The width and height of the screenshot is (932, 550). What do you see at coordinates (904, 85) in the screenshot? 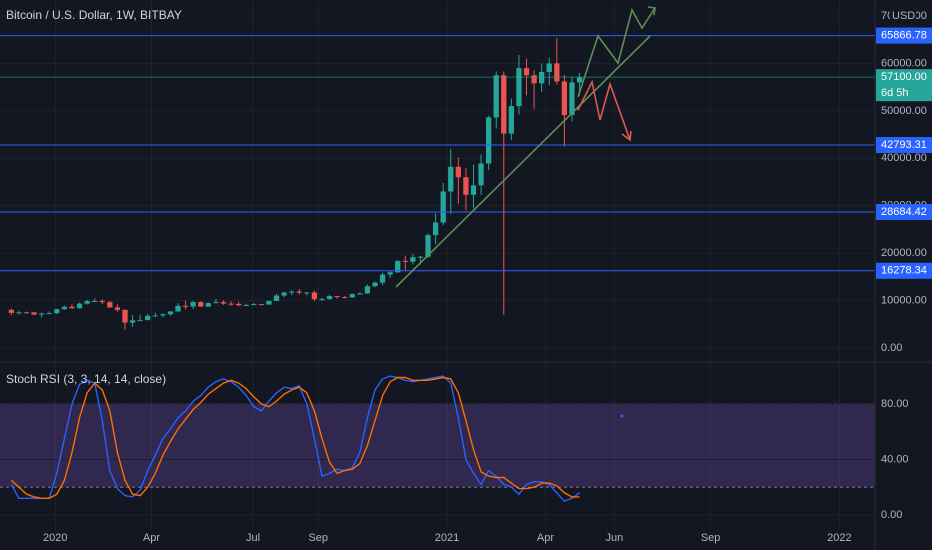
I see `last-price-box` at bounding box center [904, 85].